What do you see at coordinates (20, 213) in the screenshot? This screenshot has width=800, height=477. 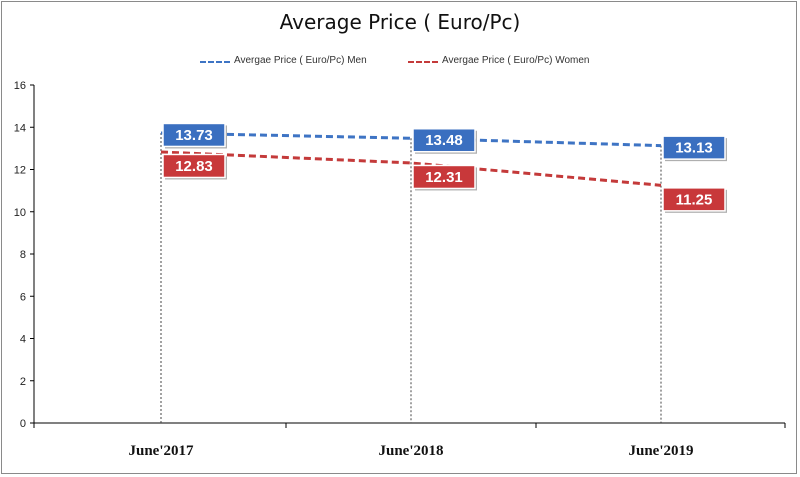 I see `y-tick-label: 10` at bounding box center [20, 213].